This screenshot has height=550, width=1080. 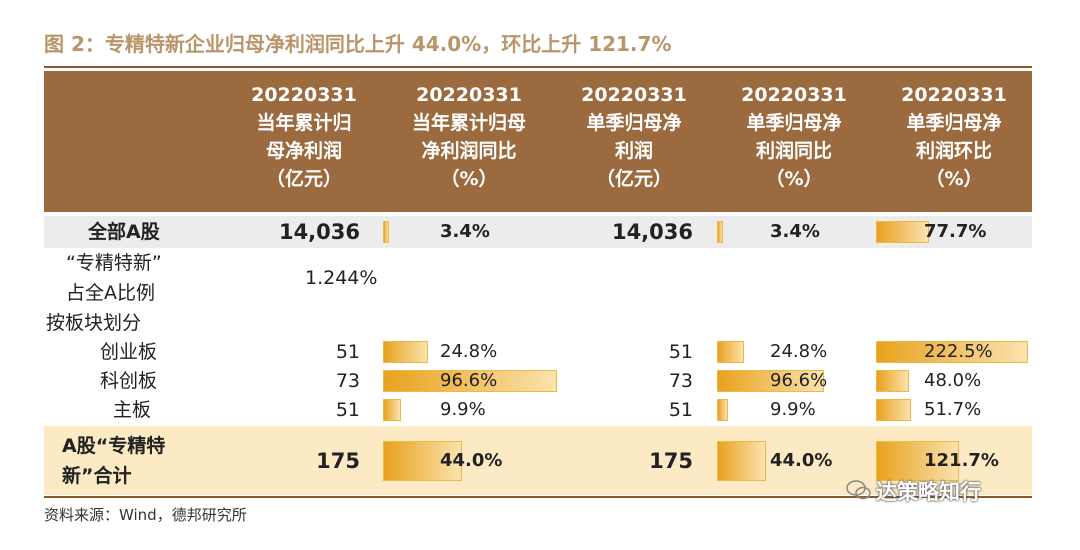 I want to click on row-label: “专精特新”, so click(x=114, y=263).